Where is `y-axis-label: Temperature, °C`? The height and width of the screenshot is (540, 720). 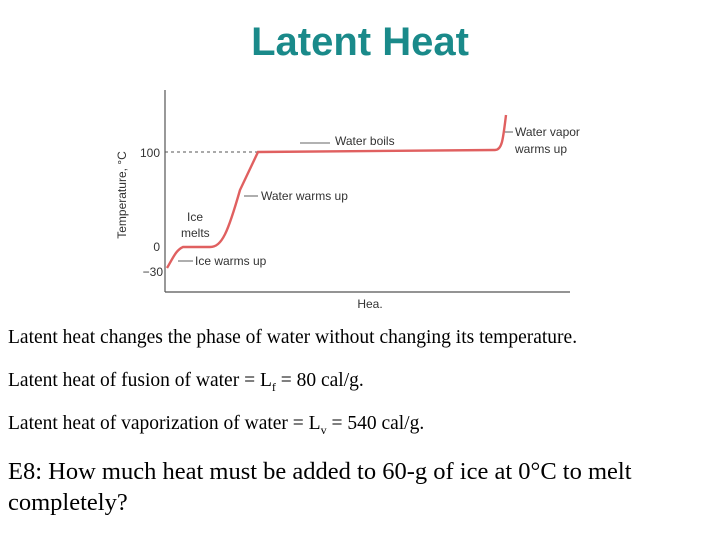 y-axis-label: Temperature, °C is located at coordinates (122, 195).